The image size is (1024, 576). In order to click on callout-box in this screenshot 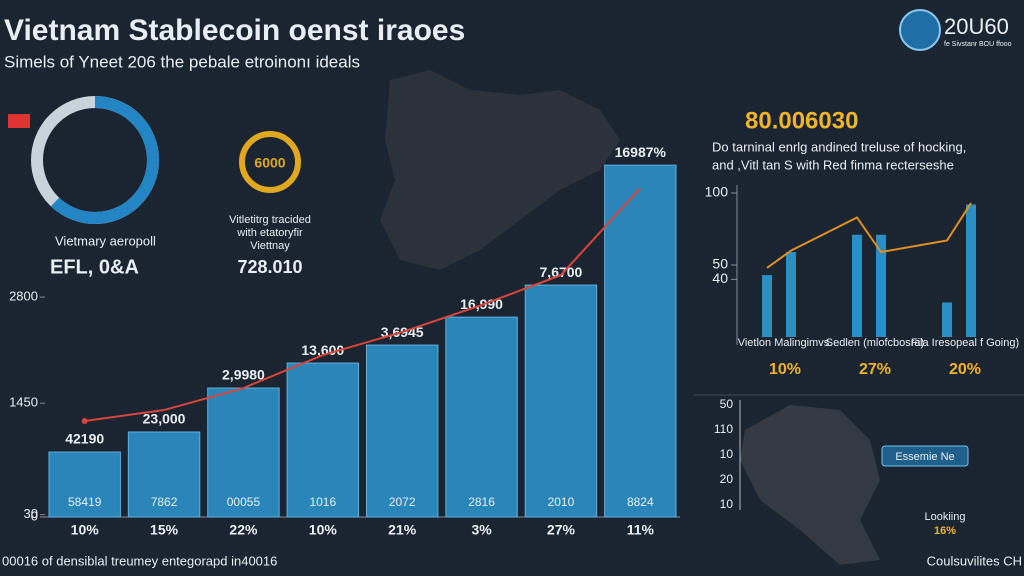, I will do `click(925, 456)`.